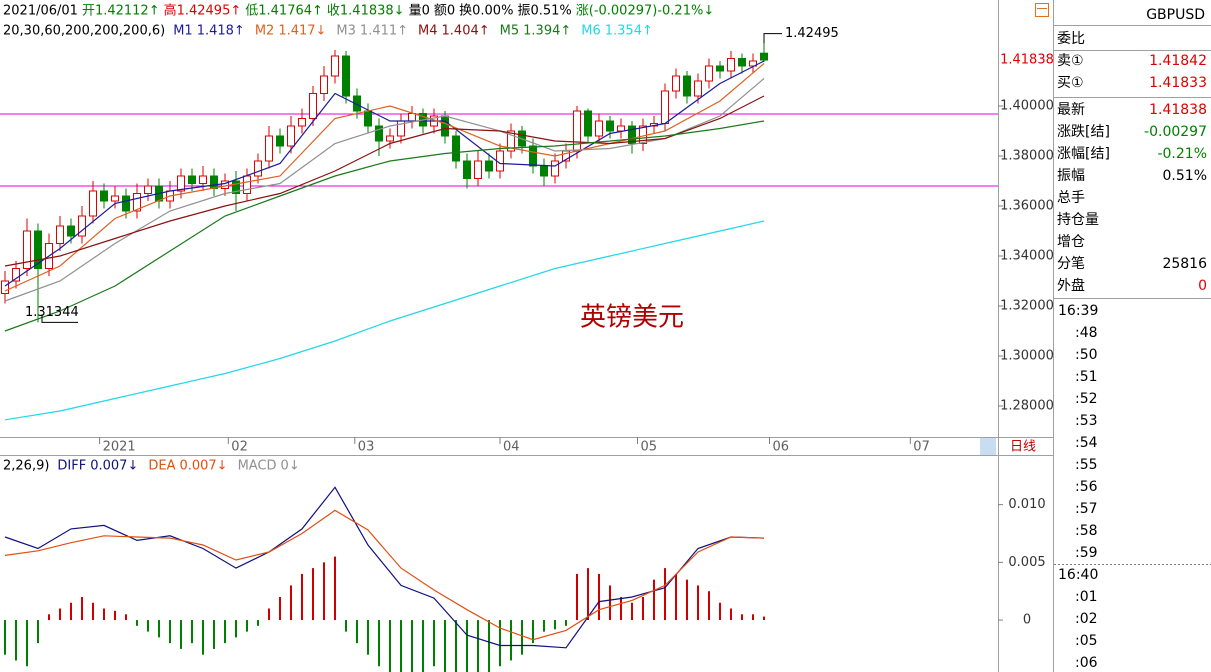  What do you see at coordinates (40, 11) in the screenshot?
I see `header-field: 2021/06/01` at bounding box center [40, 11].